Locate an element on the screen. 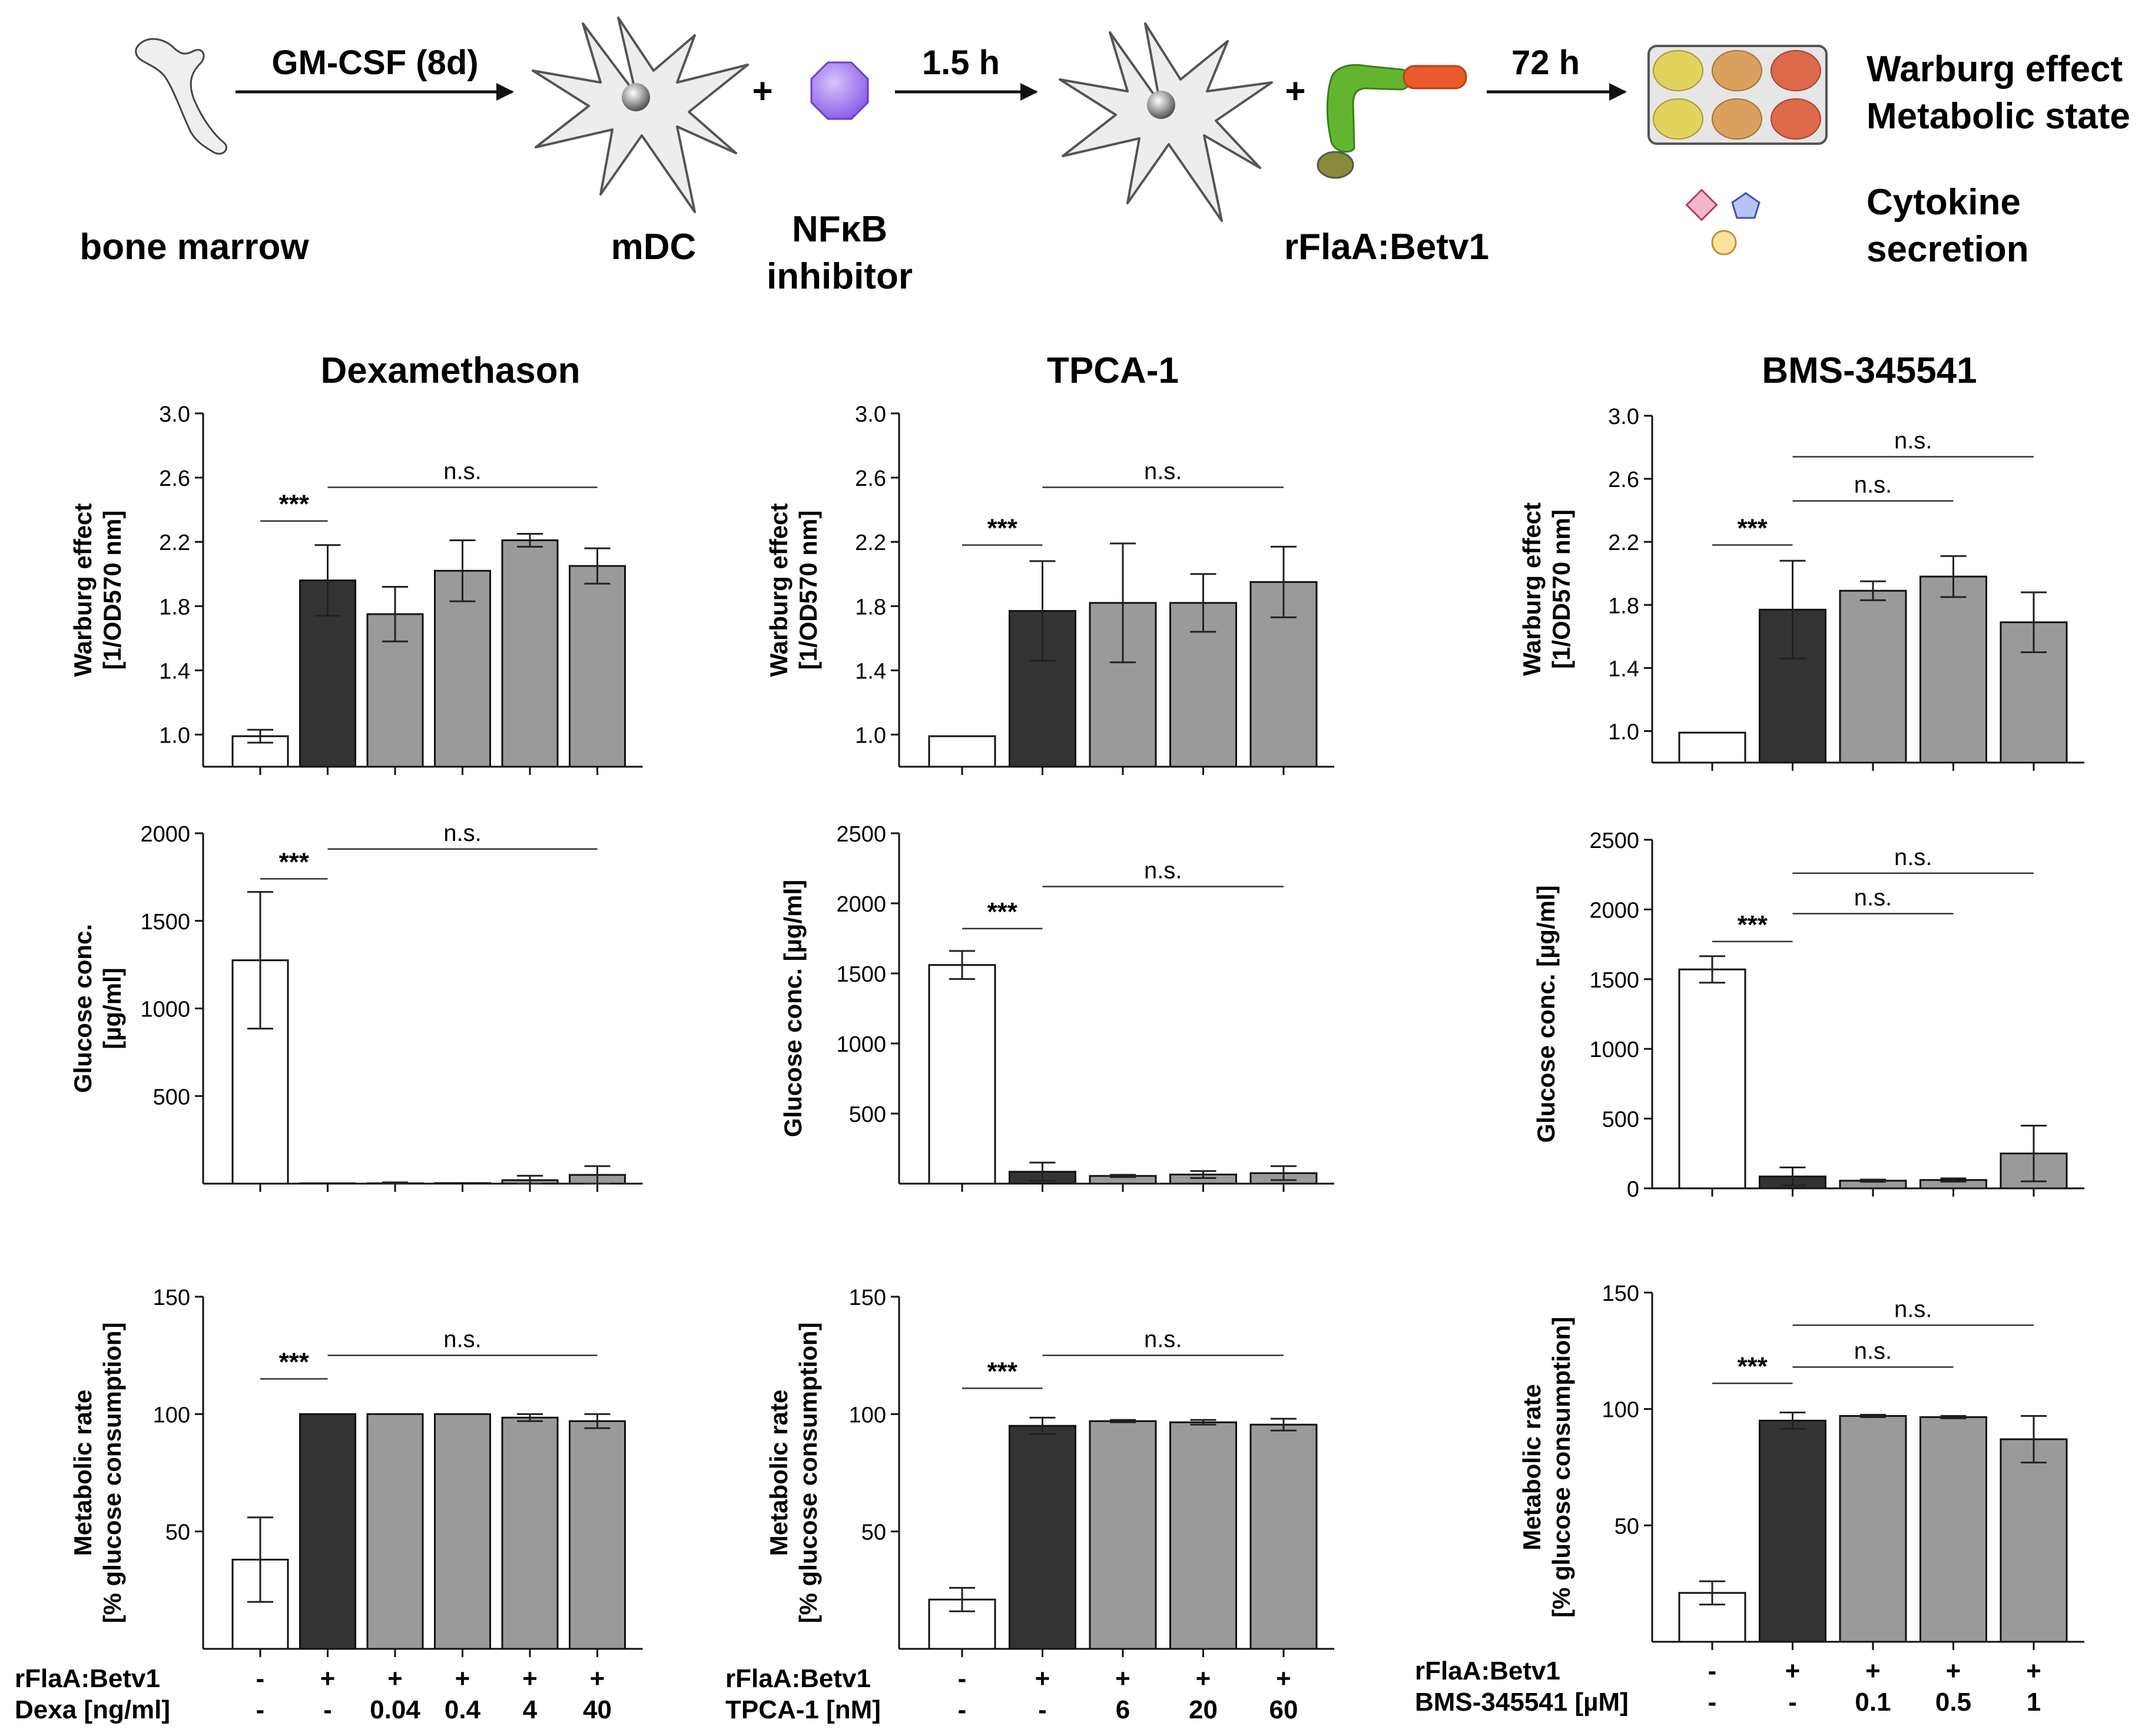  condition-dose-value: 20 is located at coordinates (1204, 1709).